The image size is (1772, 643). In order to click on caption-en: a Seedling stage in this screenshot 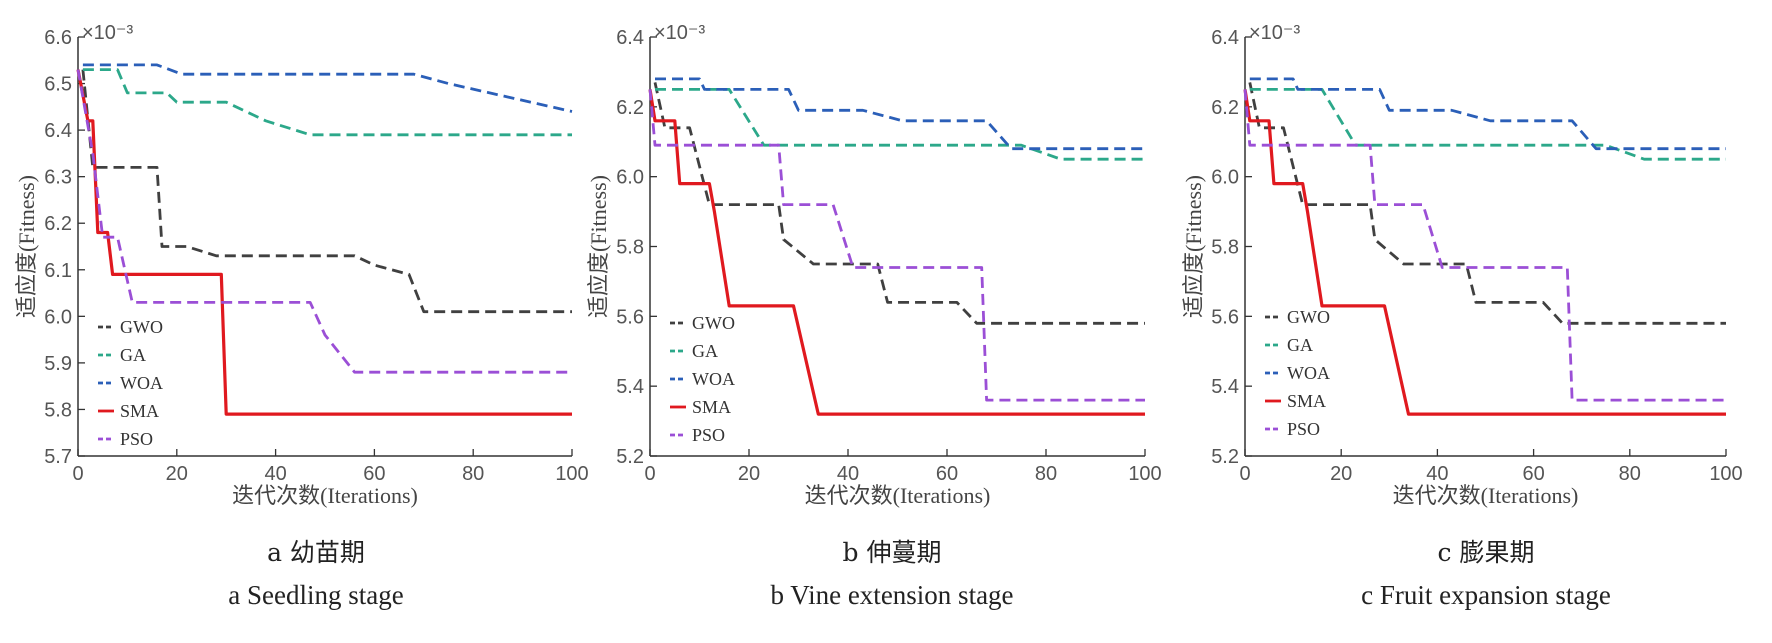, I will do `click(315, 595)`.